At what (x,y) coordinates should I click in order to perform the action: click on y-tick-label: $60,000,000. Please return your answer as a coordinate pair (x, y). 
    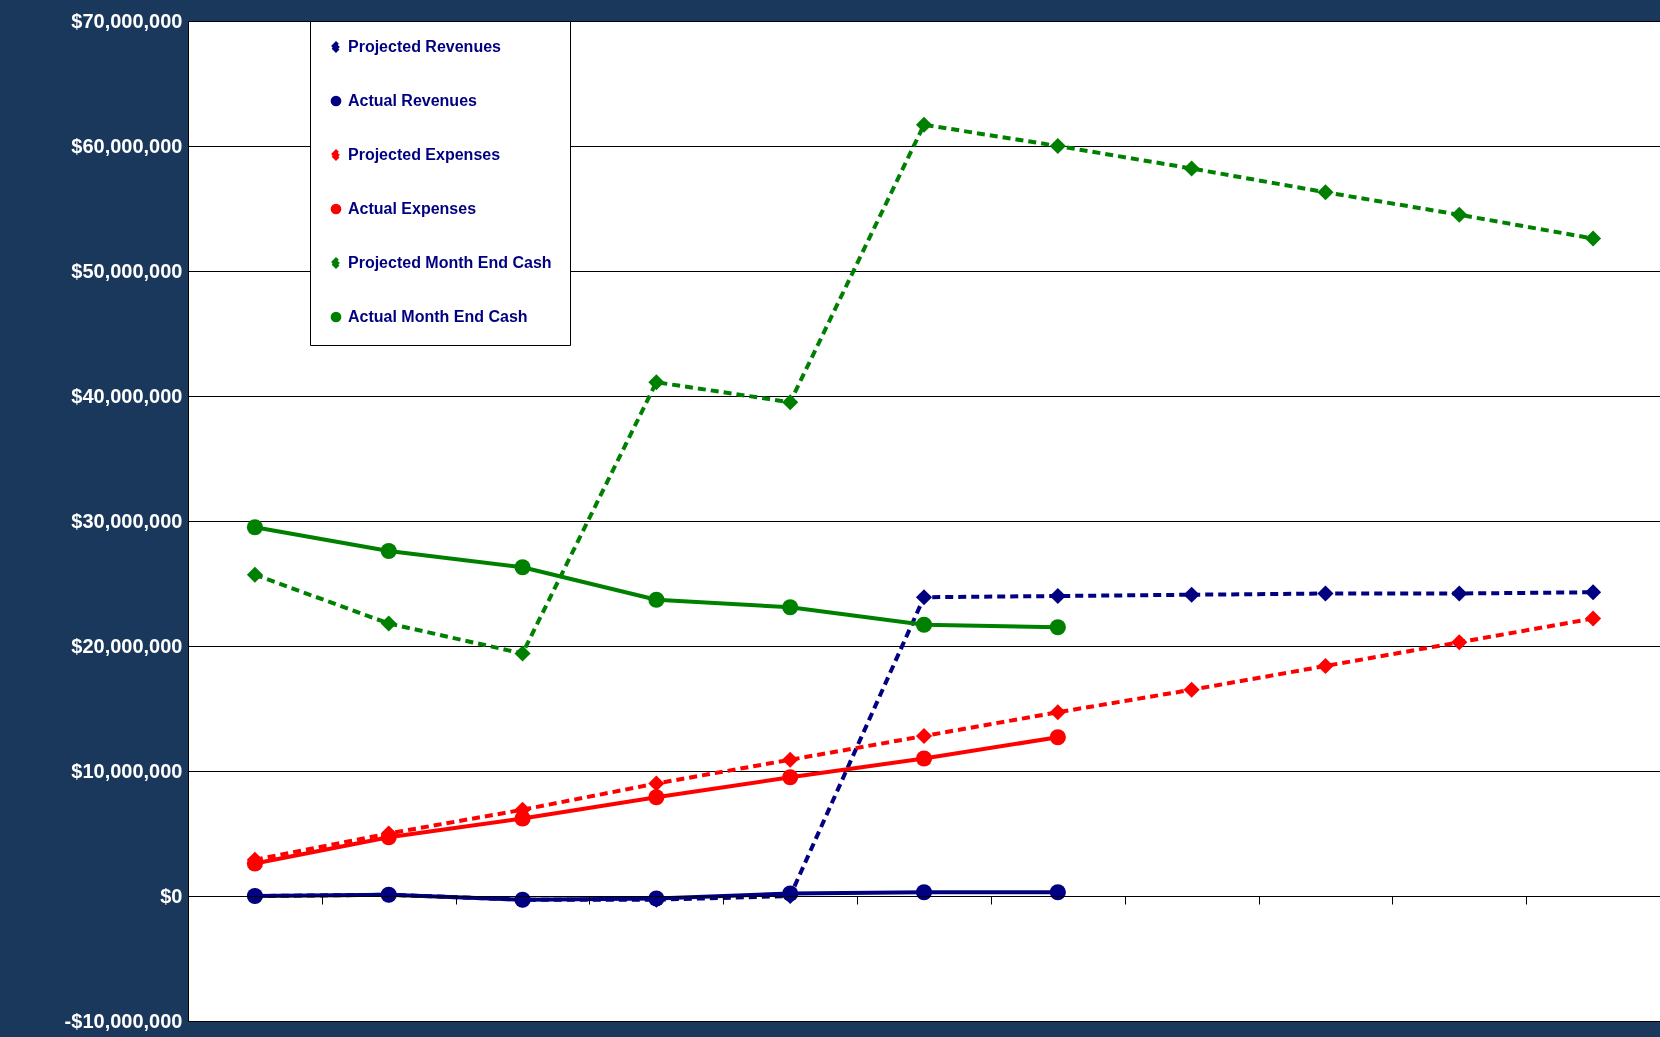
    Looking at the image, I should click on (127, 145).